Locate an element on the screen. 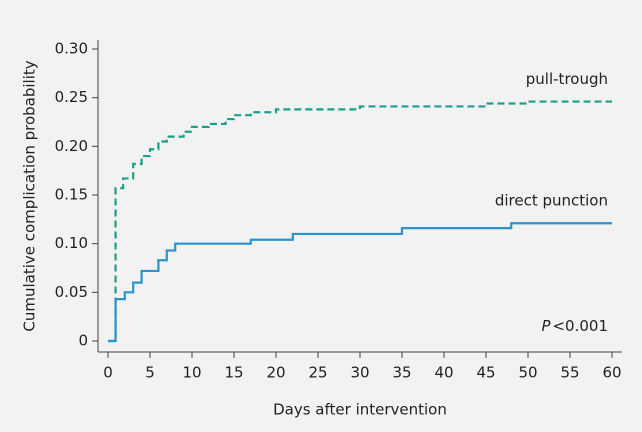 The width and height of the screenshot is (642, 432). x-tick-label: 60 is located at coordinates (611, 373).